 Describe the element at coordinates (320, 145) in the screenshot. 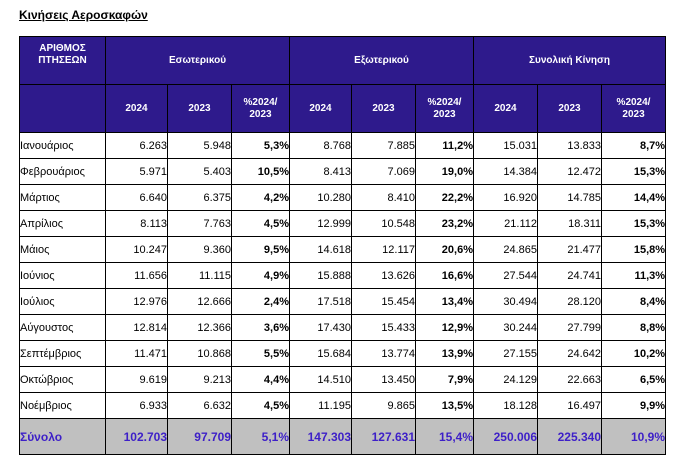

I see `international-2024-cell: 8.768` at that location.